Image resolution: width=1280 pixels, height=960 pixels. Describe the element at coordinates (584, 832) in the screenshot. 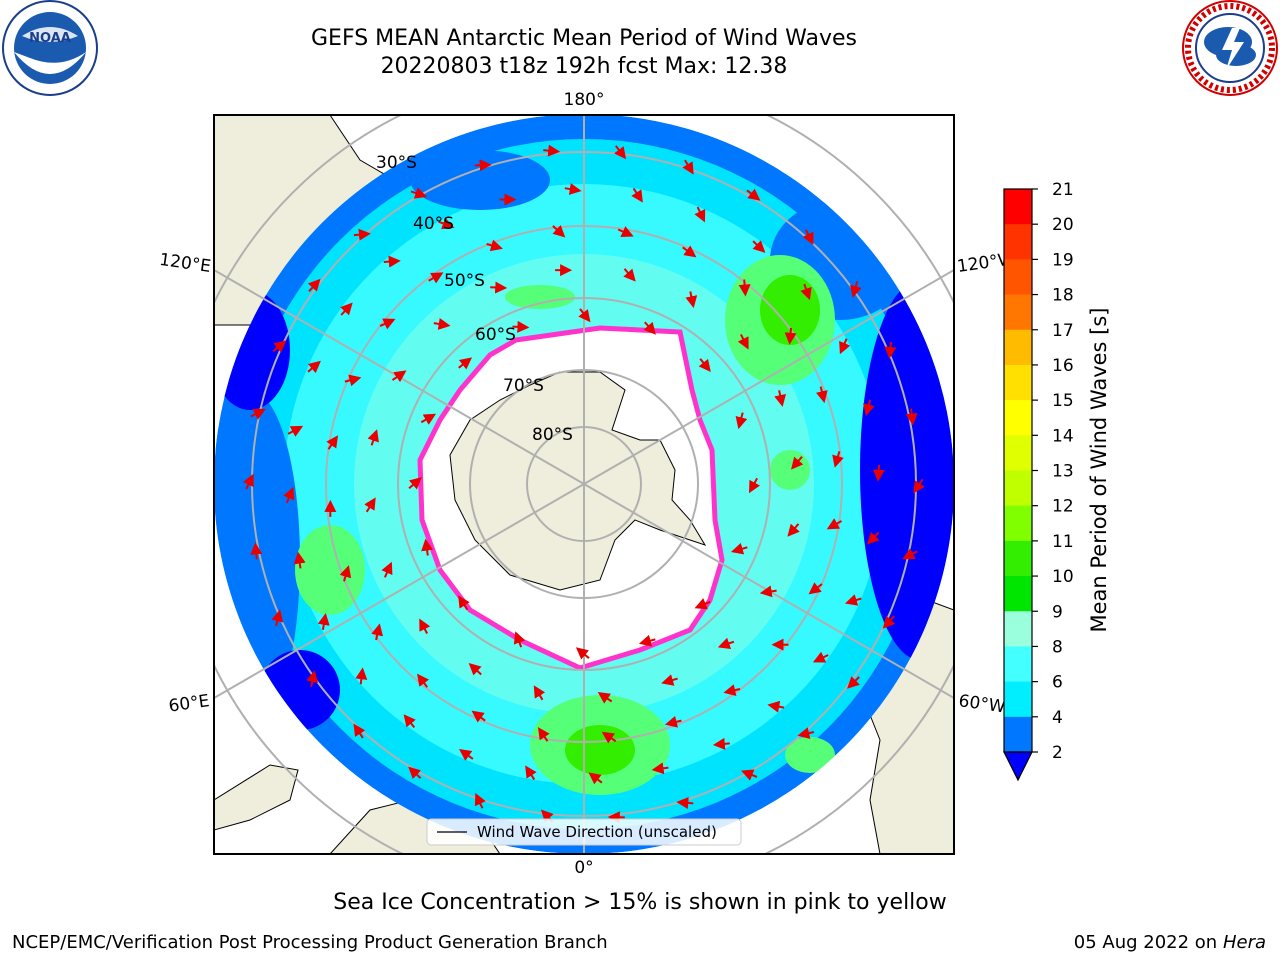

I see `map-legend: Wind Wave Direction (unscaled)` at that location.